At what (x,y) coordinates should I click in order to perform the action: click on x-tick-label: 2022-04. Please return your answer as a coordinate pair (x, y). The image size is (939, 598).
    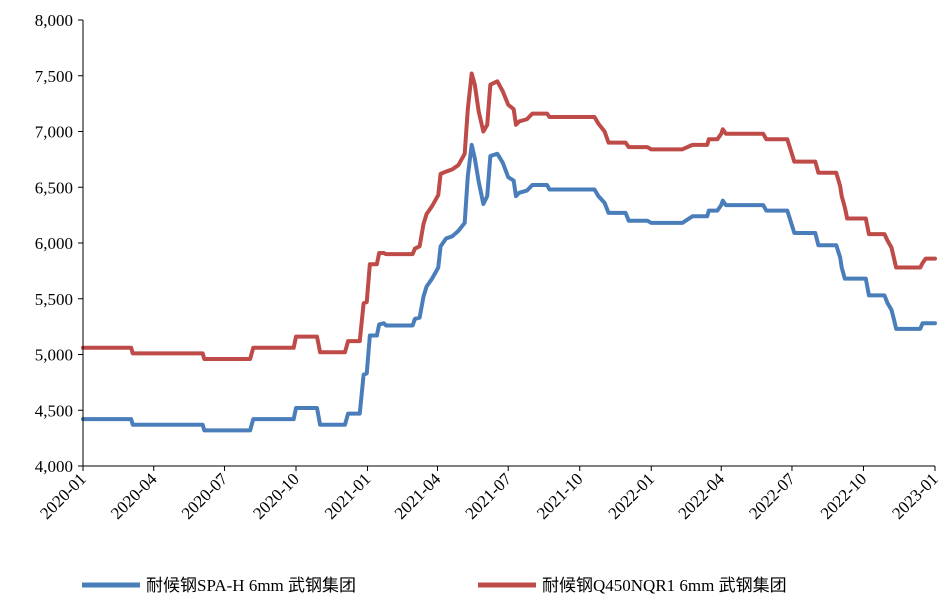
    Looking at the image, I should click on (702, 496).